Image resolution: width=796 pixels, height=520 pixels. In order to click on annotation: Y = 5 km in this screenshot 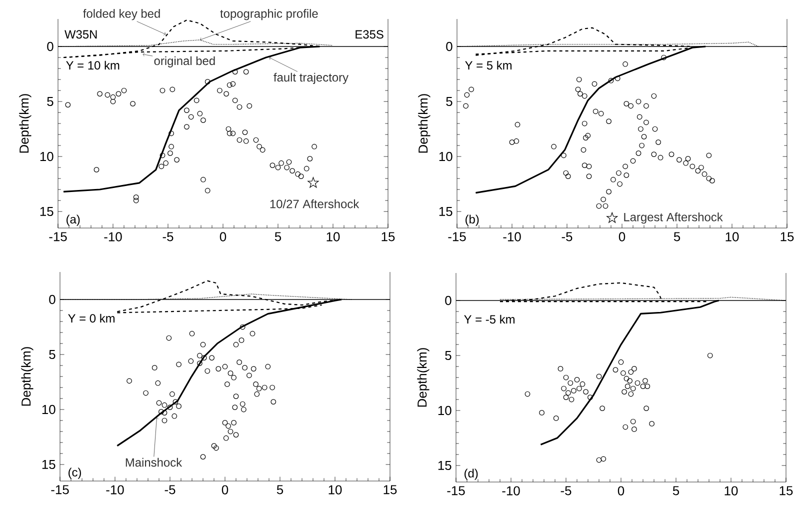, I will do `click(488, 65)`.